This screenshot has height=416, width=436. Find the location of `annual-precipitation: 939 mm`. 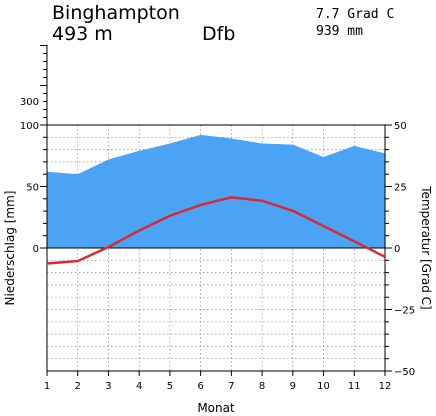

annual-precipitation: 939 mm is located at coordinates (339, 31).